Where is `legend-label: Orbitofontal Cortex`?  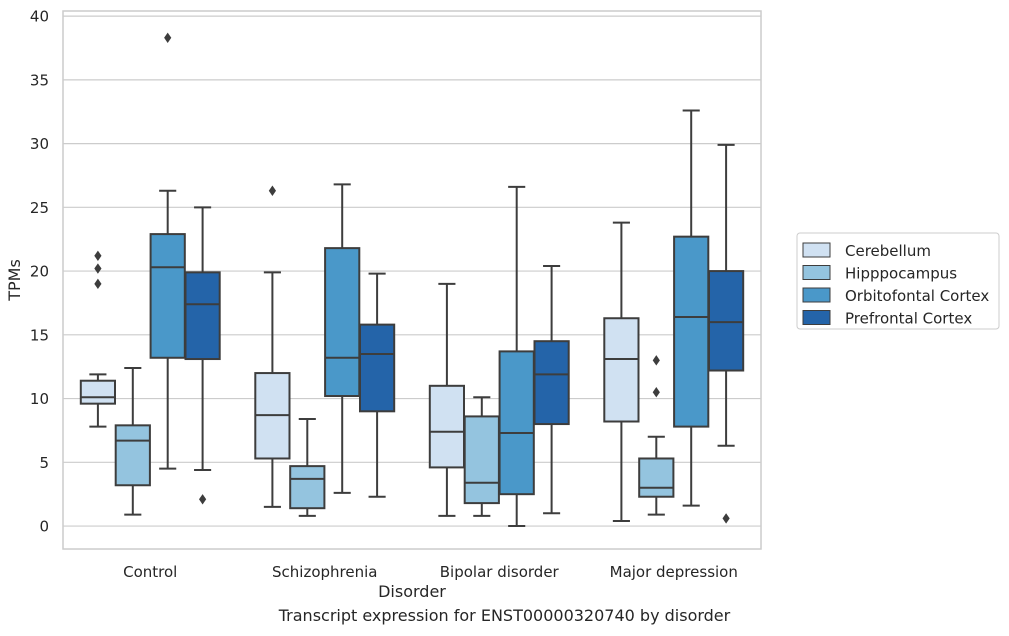
legend-label: Orbitofontal Cortex is located at coordinates (917, 296).